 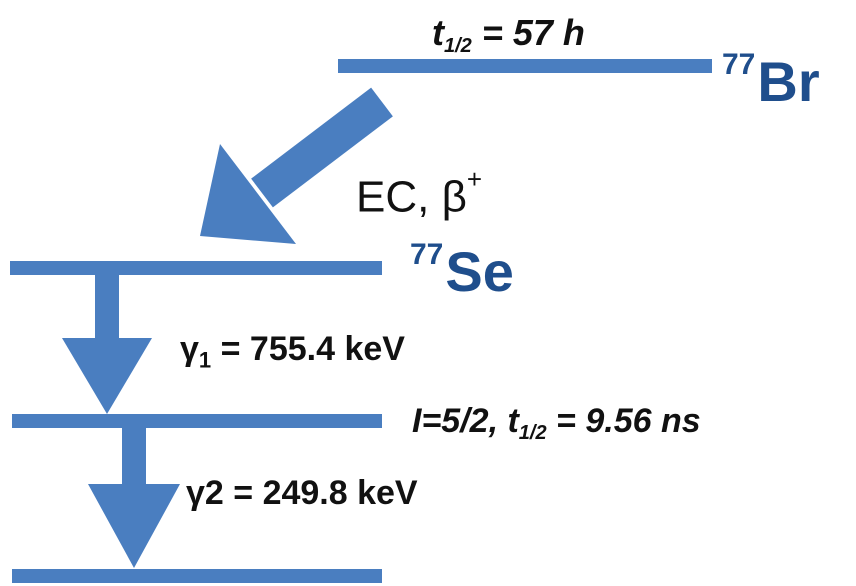 I want to click on br77-halflife-label: t1/2 = 57 h, so click(x=508, y=35).